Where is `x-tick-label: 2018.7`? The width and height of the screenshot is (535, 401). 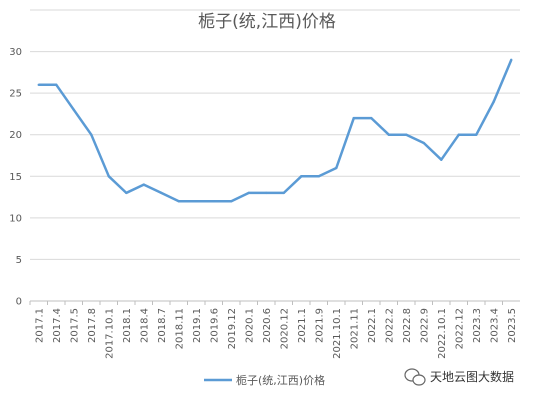 x-tick-label: 2018.7 is located at coordinates (162, 325).